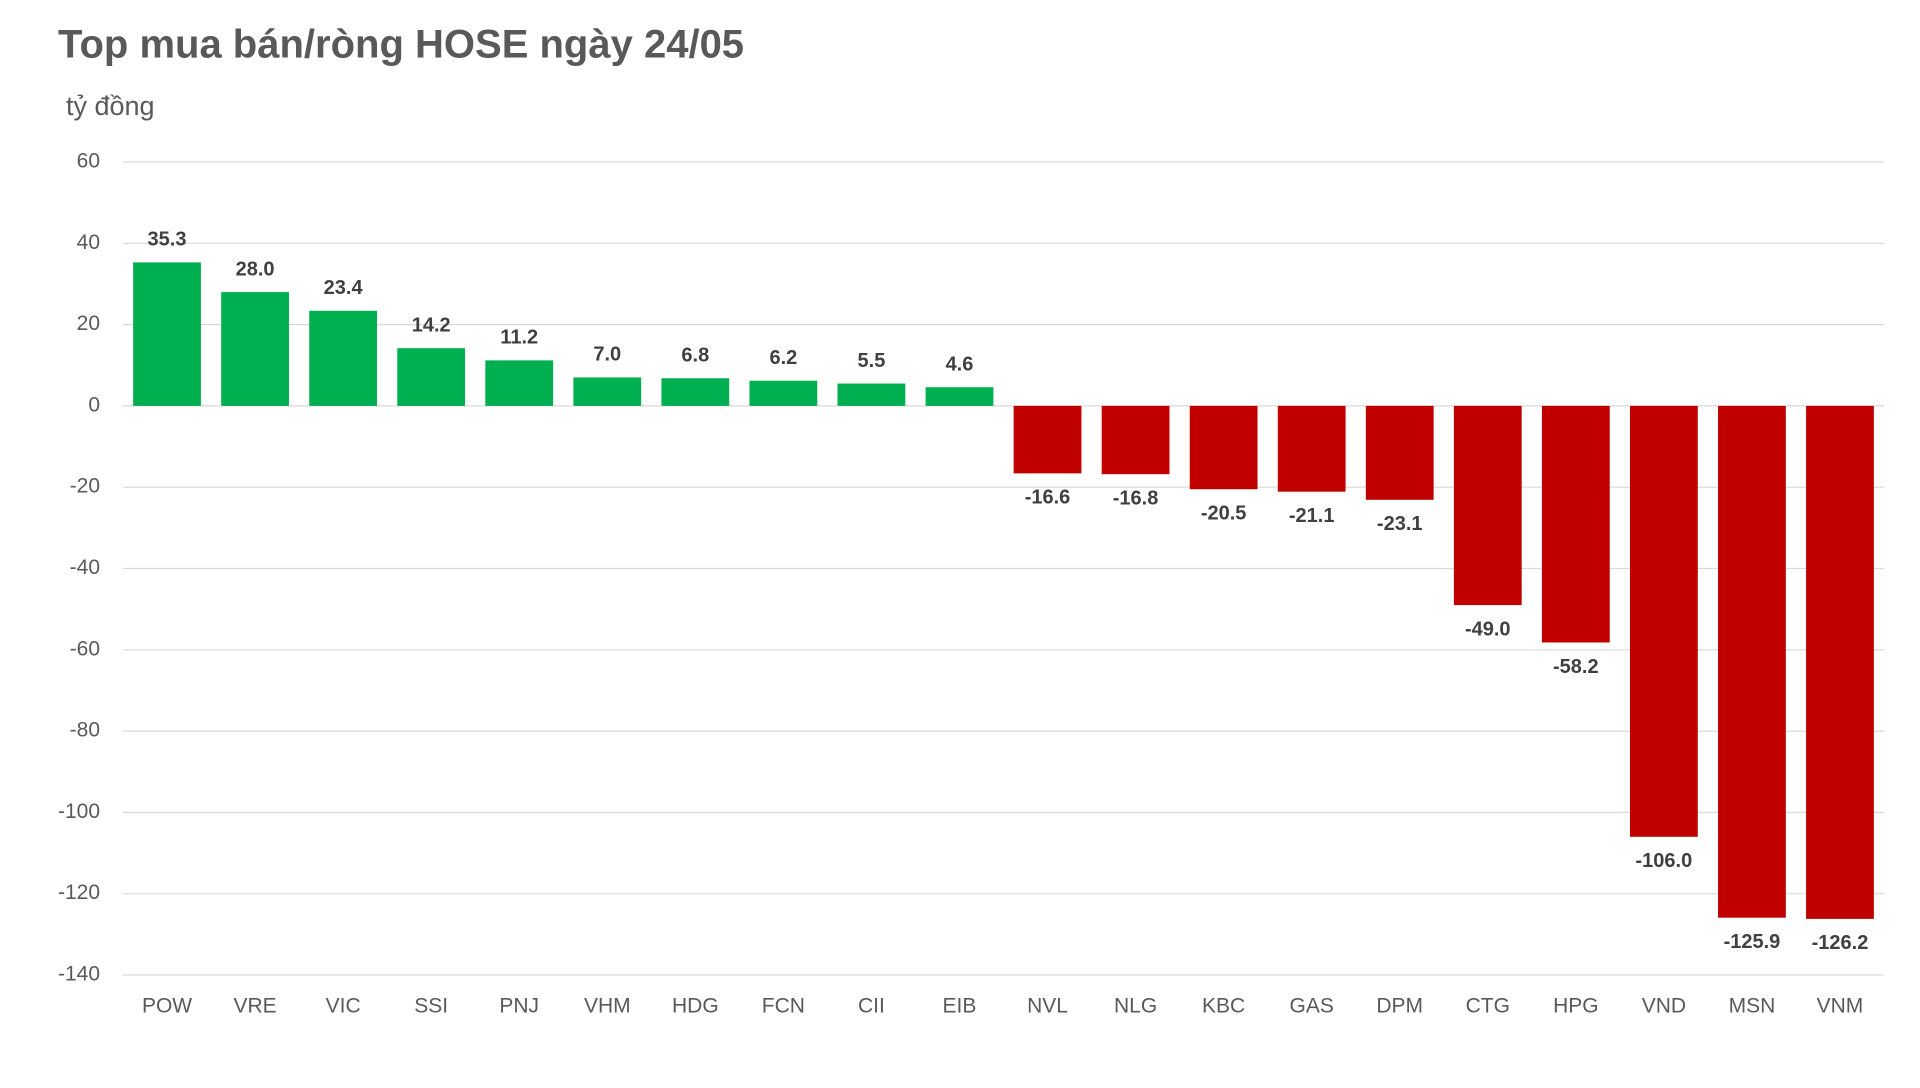 The height and width of the screenshot is (1088, 1920). Describe the element at coordinates (960, 1006) in the screenshot. I see `x-tick-label: EIB` at that location.